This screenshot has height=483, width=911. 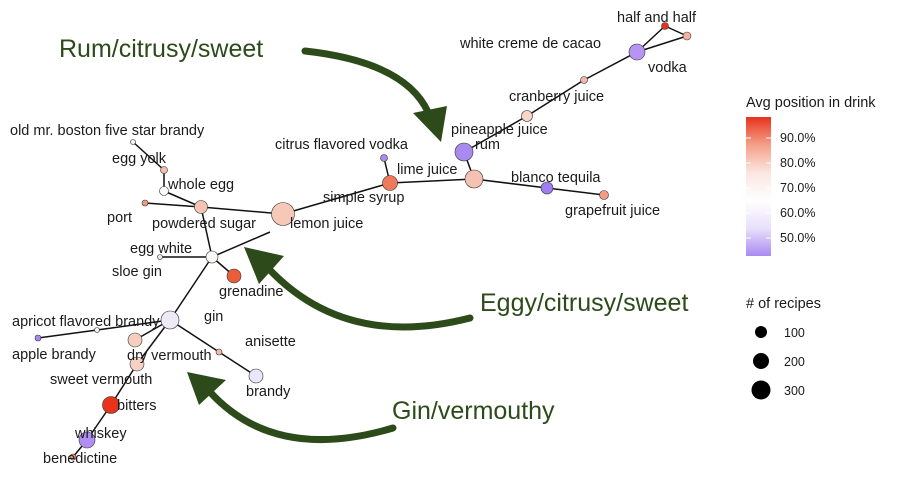 What do you see at coordinates (111, 405) in the screenshot?
I see `node-bitters` at bounding box center [111, 405].